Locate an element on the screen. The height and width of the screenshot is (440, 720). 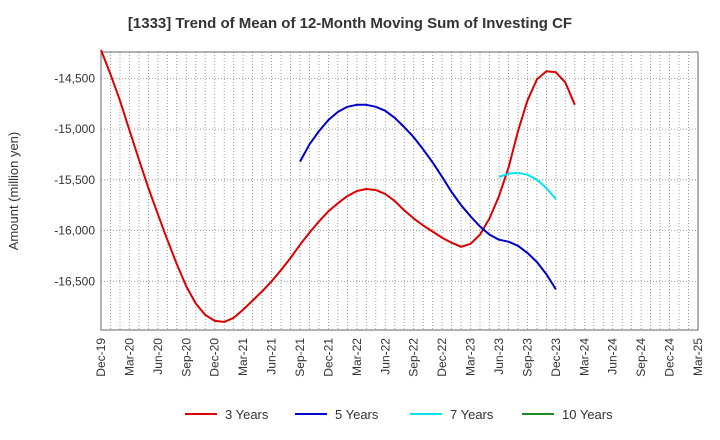
y-tick-label: -16,500 is located at coordinates (74, 281).